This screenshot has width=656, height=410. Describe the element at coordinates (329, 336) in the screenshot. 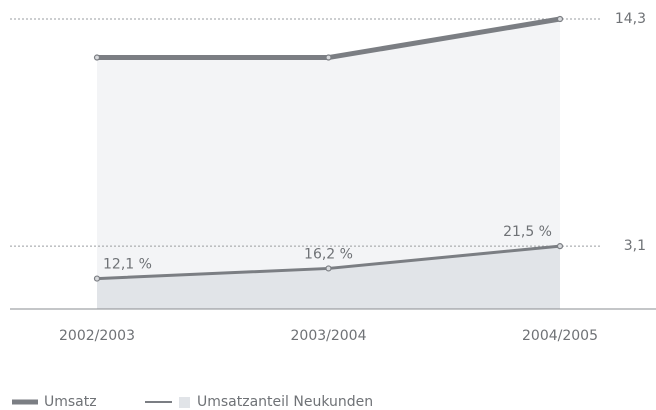

I see `x-tick-label: 2003/2004` at that location.